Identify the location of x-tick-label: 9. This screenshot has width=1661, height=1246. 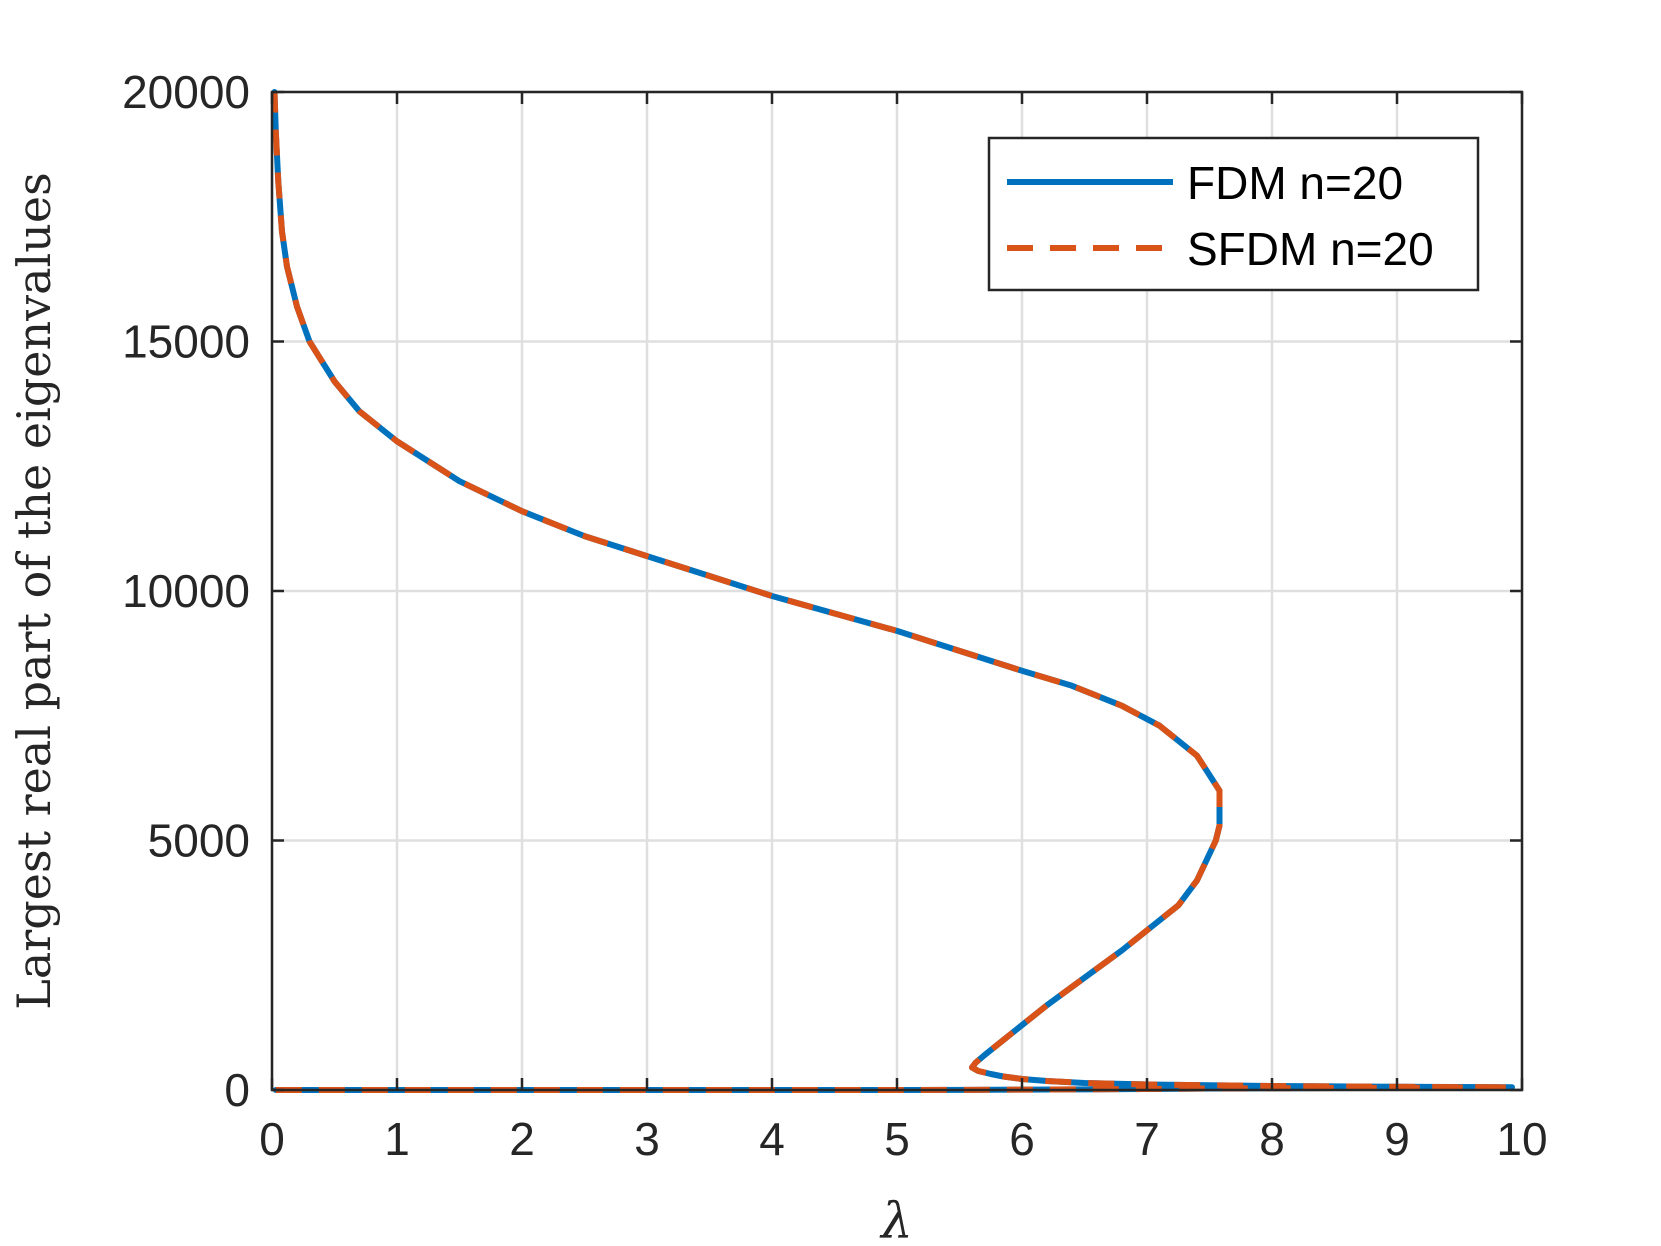
(1397, 1139).